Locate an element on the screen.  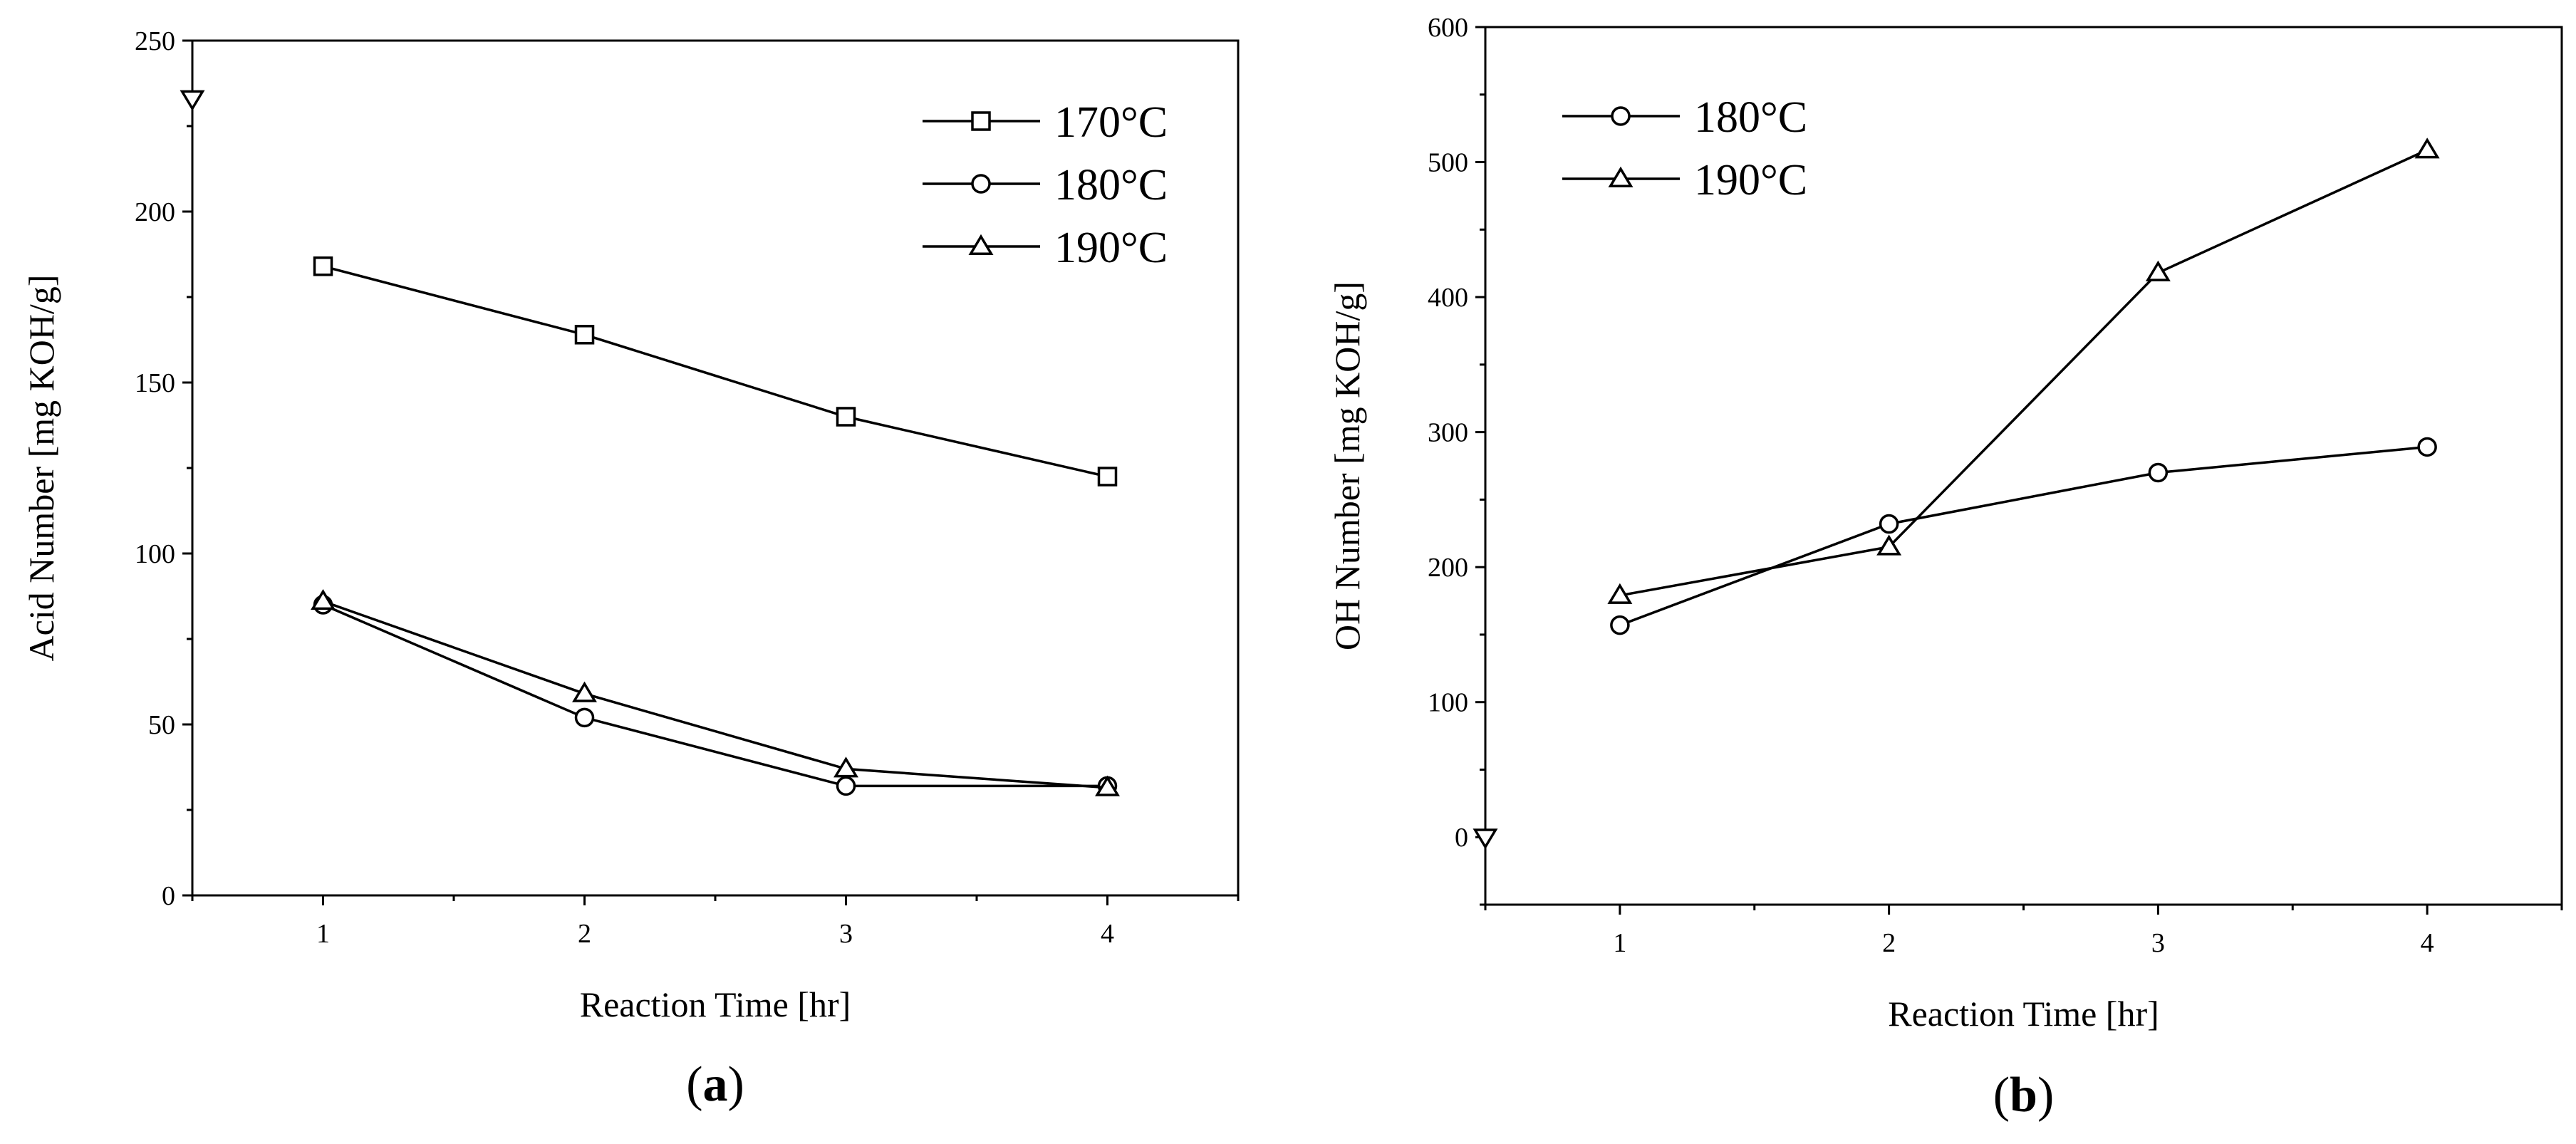
y-axis-label: OH Number [mg KOH/g] is located at coordinates (1347, 465).